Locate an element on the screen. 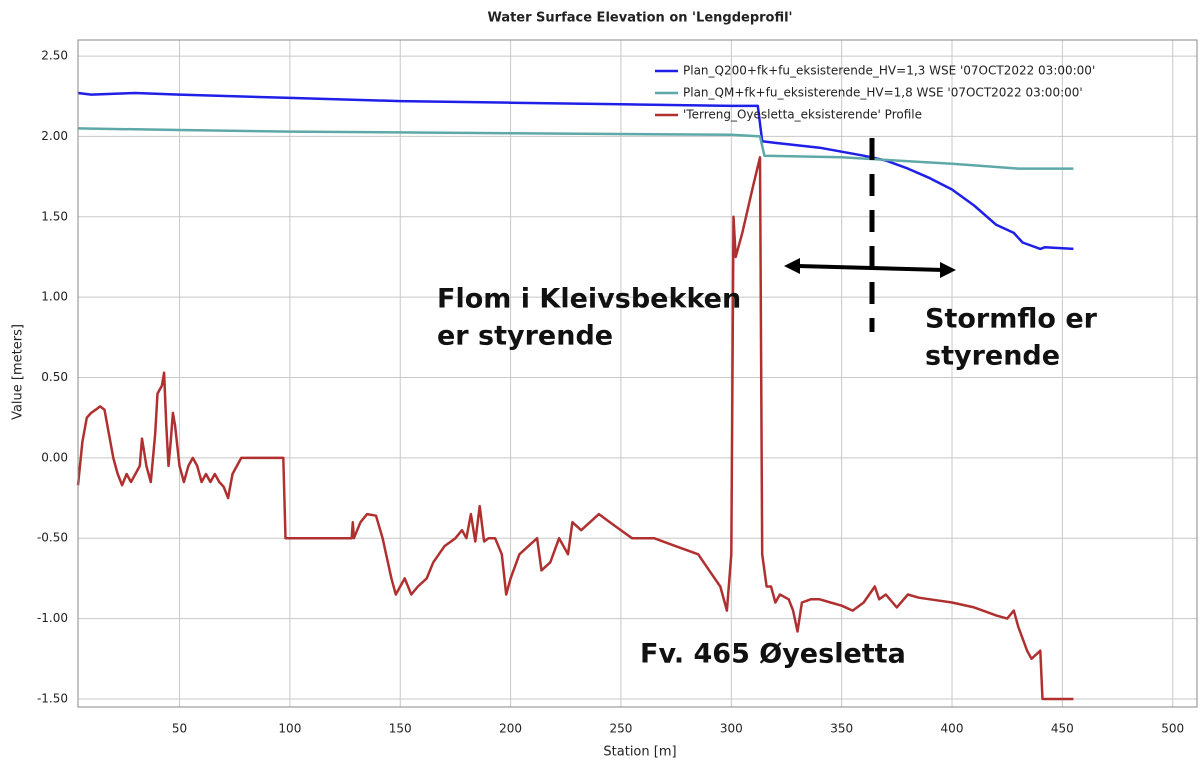 This screenshot has width=1201, height=762. y-tick-label: 0.50 is located at coordinates (54, 377).